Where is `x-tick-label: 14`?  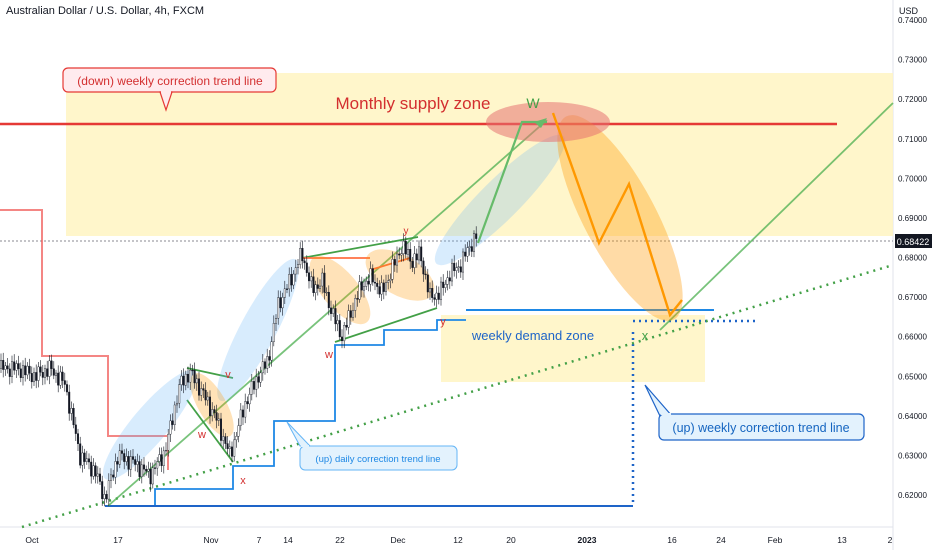
x-tick-label: 14 is located at coordinates (288, 540).